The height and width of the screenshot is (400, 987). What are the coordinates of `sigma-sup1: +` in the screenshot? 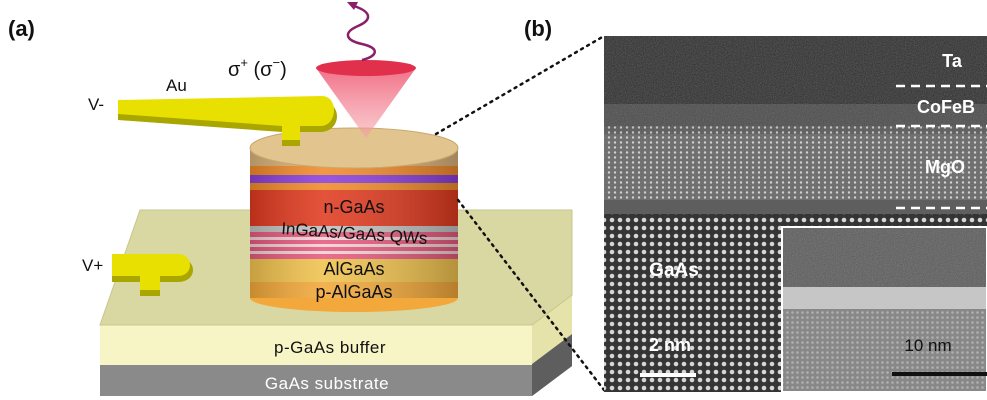 It's located at (244, 62).